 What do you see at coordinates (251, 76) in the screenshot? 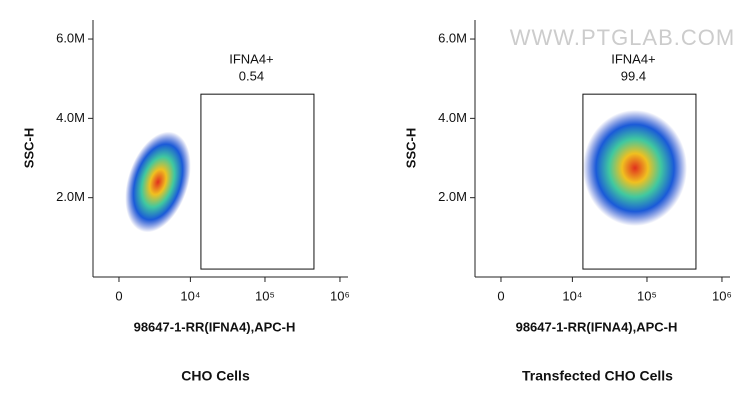
I see `gate-value: 0.54` at bounding box center [251, 76].